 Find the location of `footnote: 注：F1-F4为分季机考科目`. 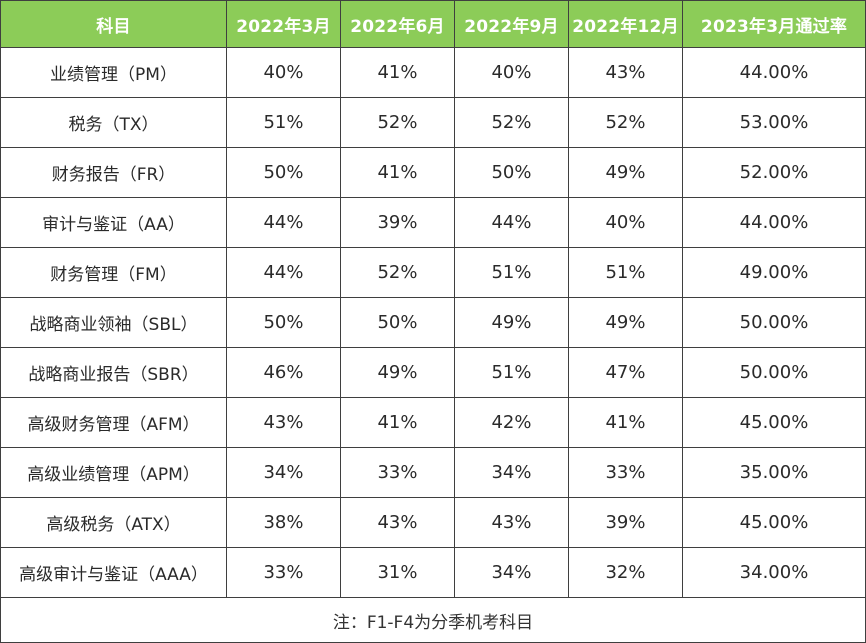

footnote: 注：F1-F4为分季机考科目 is located at coordinates (433, 620).